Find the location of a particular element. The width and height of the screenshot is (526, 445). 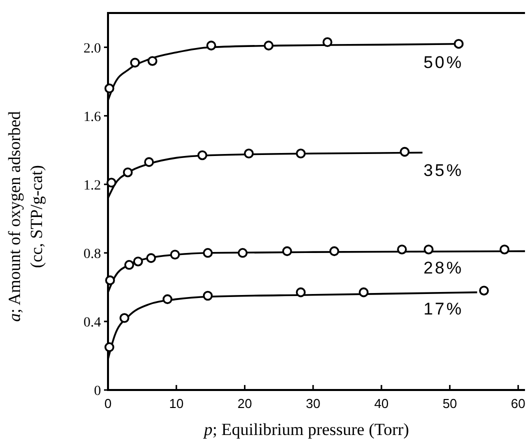

series-label: 35% is located at coordinates (443, 170).